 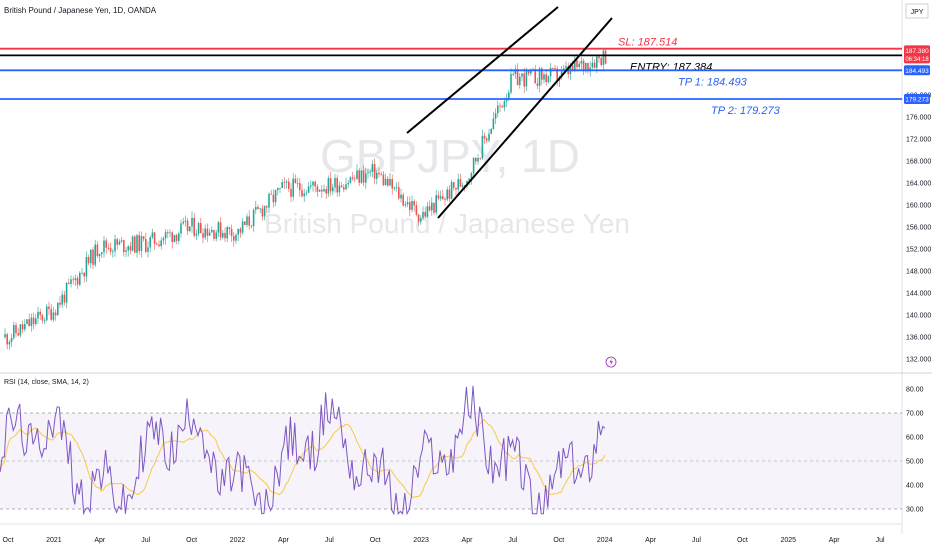 I want to click on wedge-lower-trendline, so click(x=525, y=118).